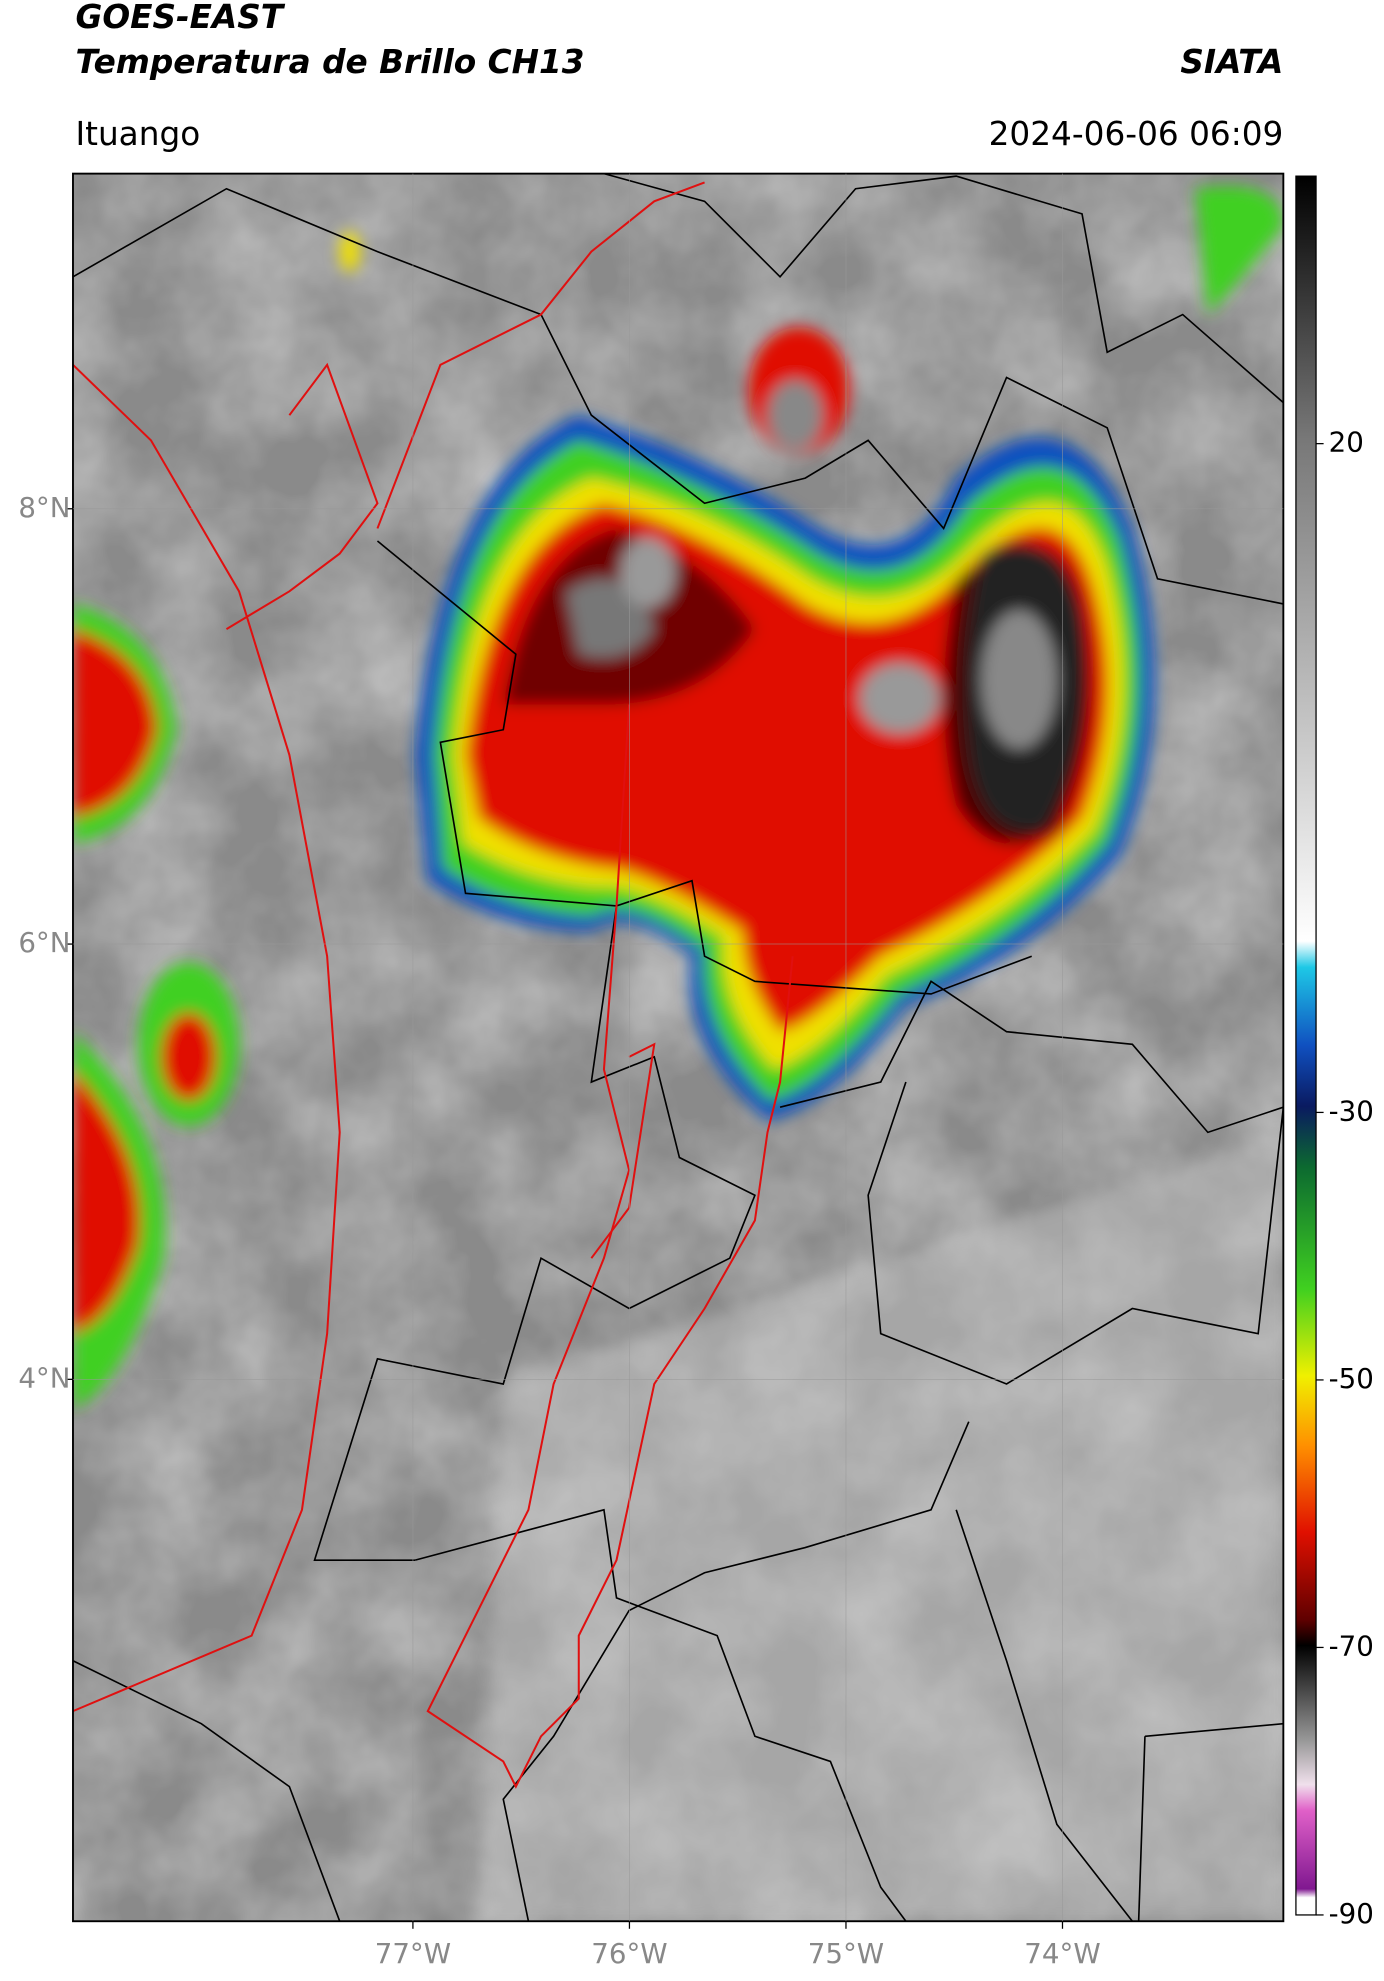 Image resolution: width=1384 pixels, height=1981 pixels. Describe the element at coordinates (1346, 442) in the screenshot. I see `colorbar-tick-label: 20` at that location.